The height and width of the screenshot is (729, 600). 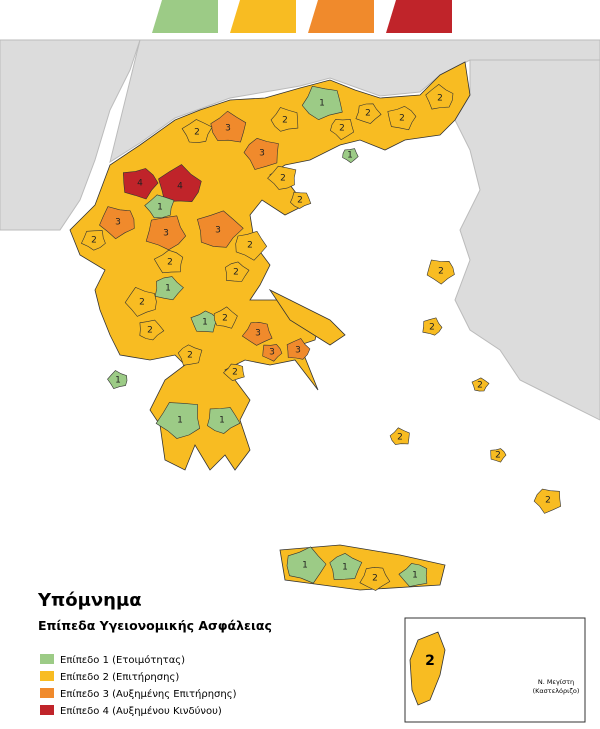 I want to click on color-bars, so click(x=302, y=16).